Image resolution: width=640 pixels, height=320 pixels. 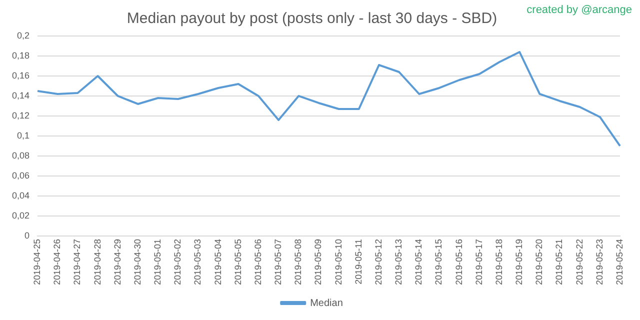 I want to click on y-tick-label: 0,2, so click(x=23, y=35).